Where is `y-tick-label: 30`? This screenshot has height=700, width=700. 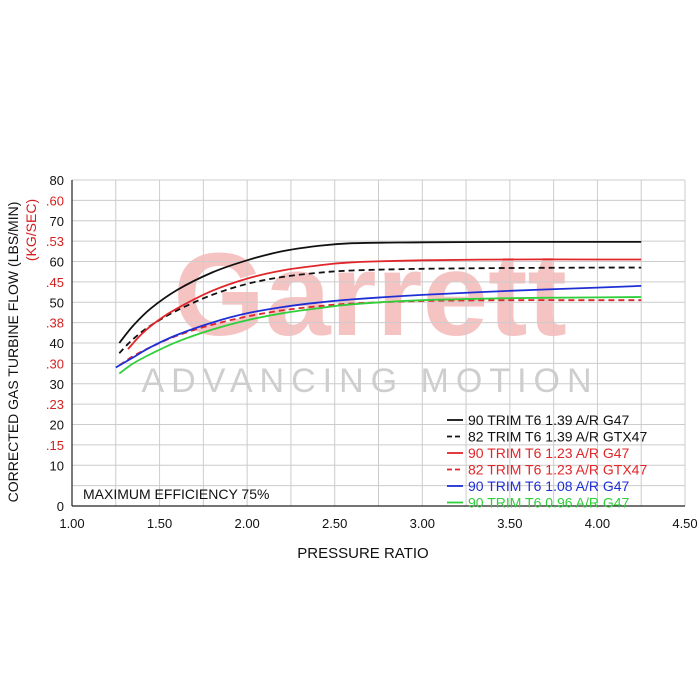 y-tick-label: 30 is located at coordinates (57, 384).